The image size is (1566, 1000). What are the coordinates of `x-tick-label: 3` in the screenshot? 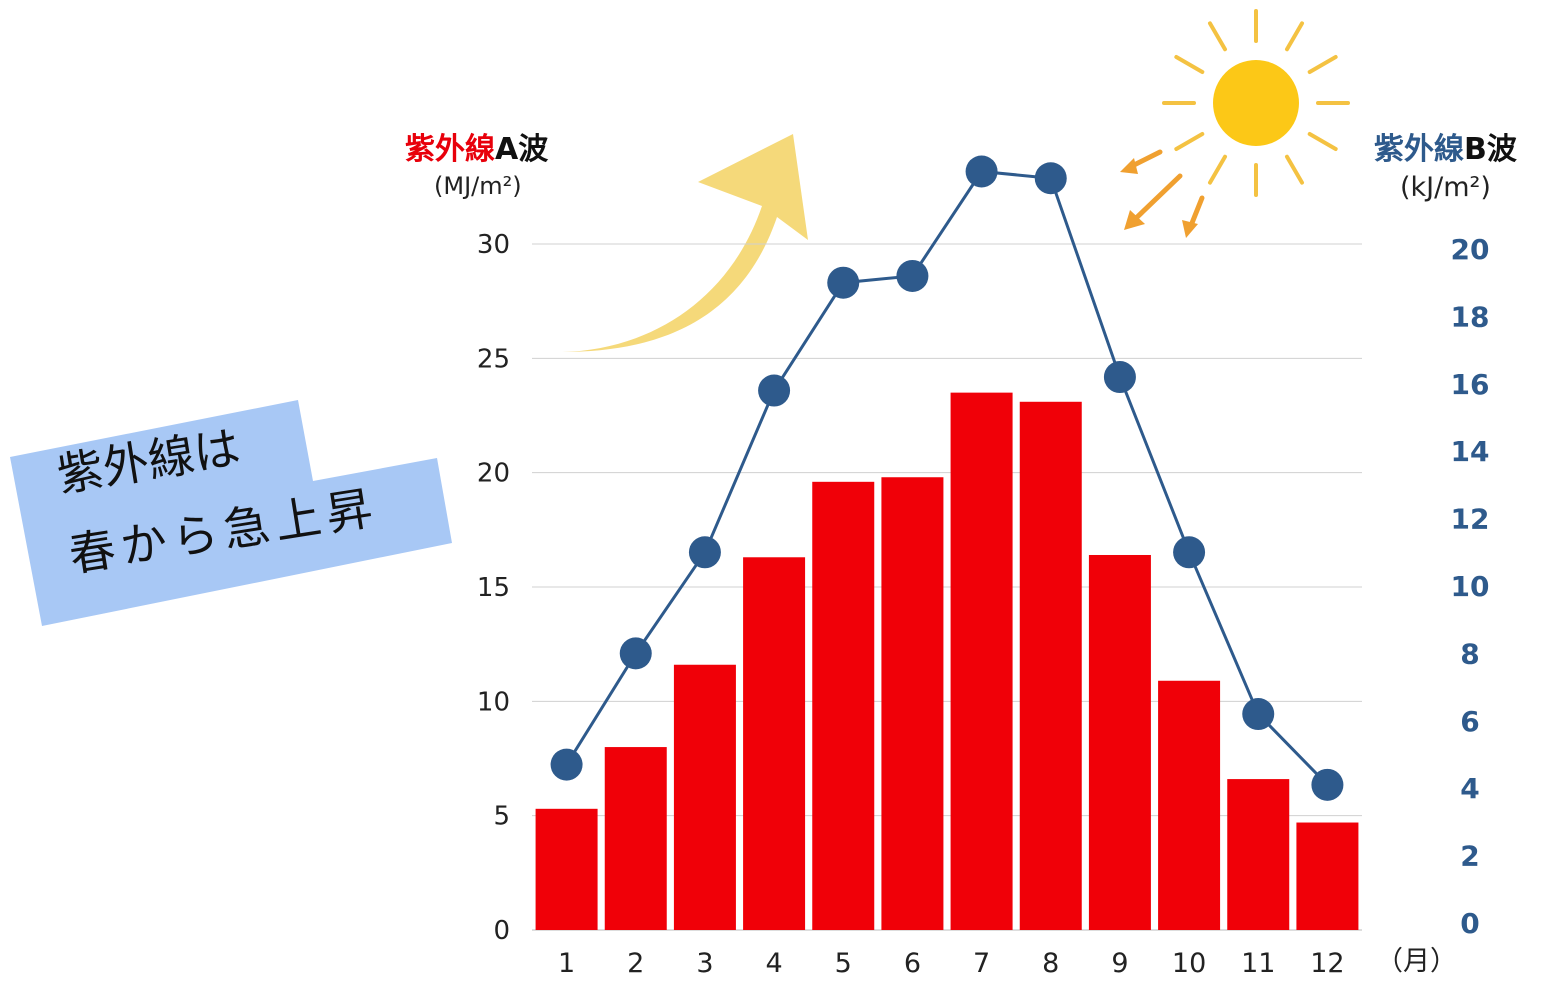 It's located at (704, 963).